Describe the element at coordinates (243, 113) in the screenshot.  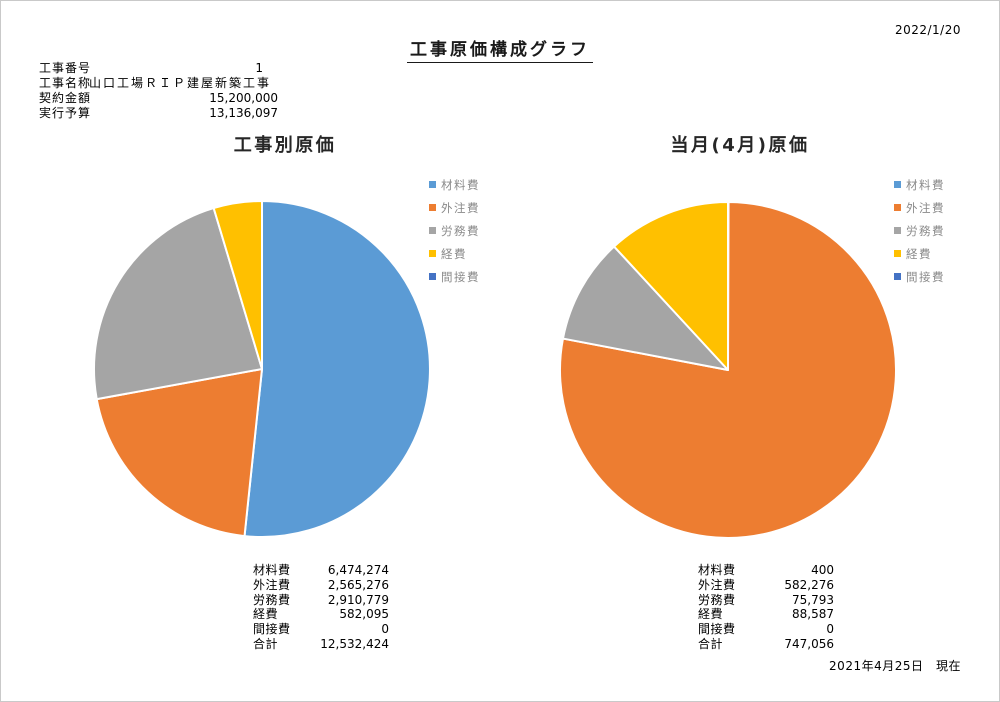
I see `execution-budget-value: 13,136,097` at that location.